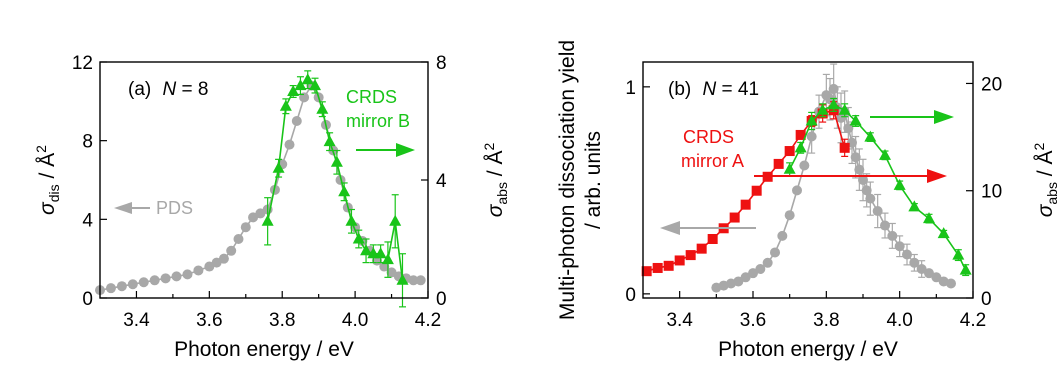  I want to click on panel-a-ylabel-right-unit: / Å, so click(495, 167).